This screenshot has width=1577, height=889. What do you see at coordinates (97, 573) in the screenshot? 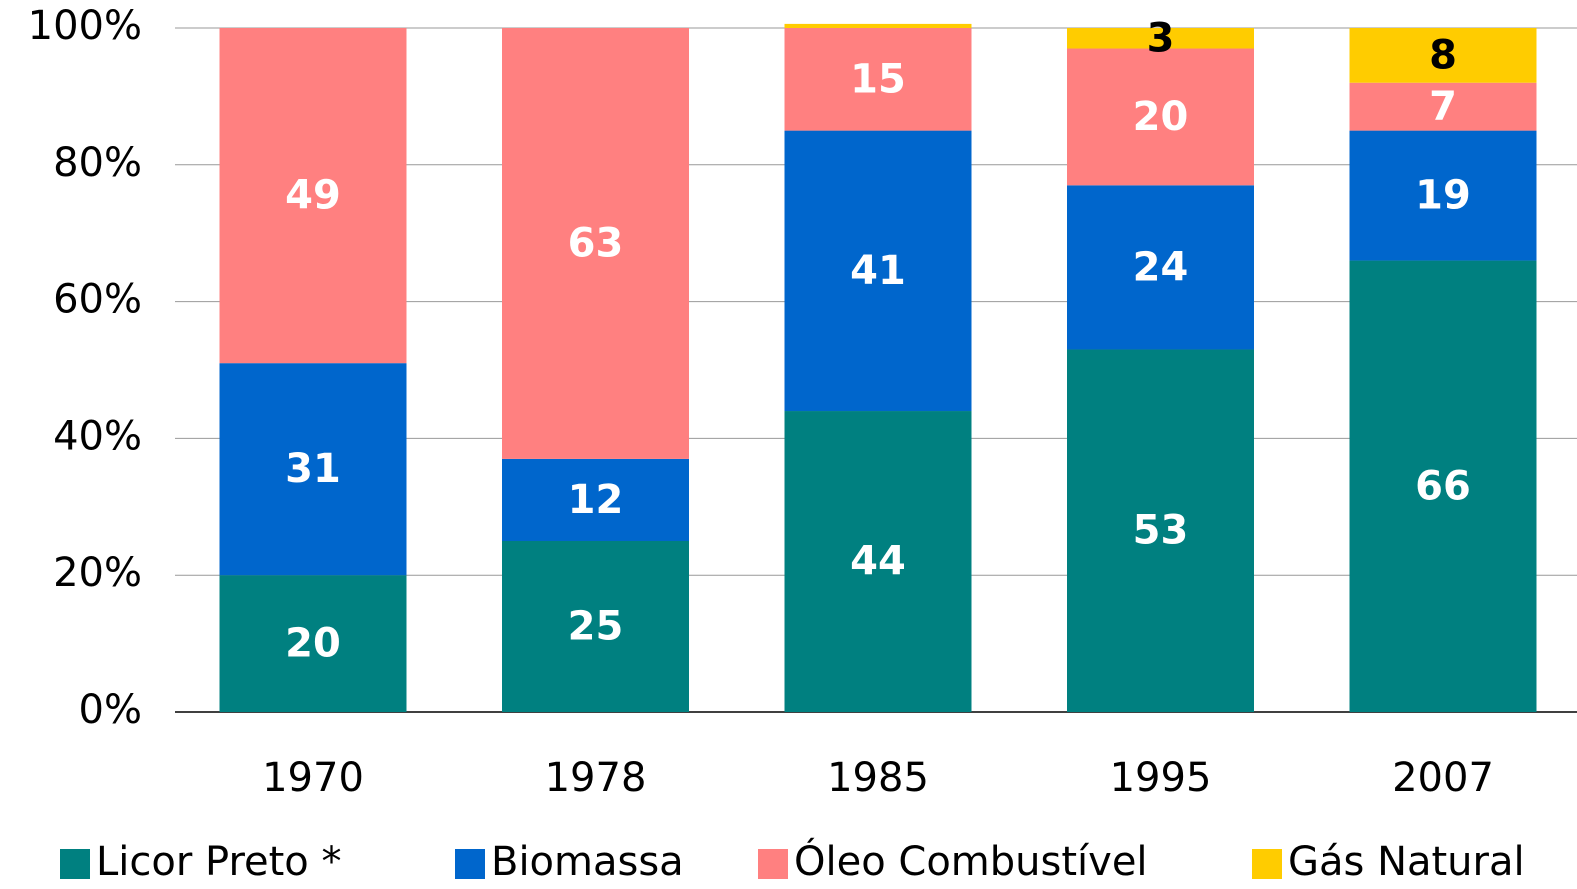
I see `y-tick-label: 20%` at bounding box center [97, 573].